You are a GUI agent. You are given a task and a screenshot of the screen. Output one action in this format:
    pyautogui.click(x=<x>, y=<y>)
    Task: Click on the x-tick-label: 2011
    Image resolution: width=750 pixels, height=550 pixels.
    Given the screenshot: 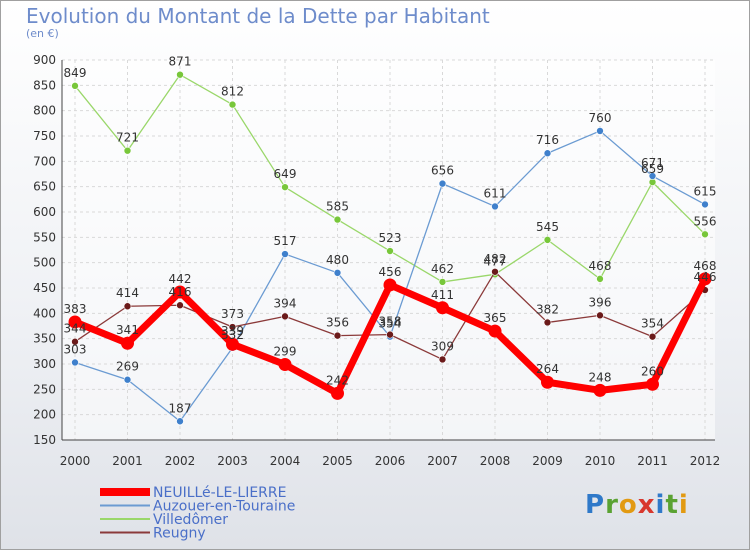 What is the action you would take?
    pyautogui.click(x=652, y=461)
    